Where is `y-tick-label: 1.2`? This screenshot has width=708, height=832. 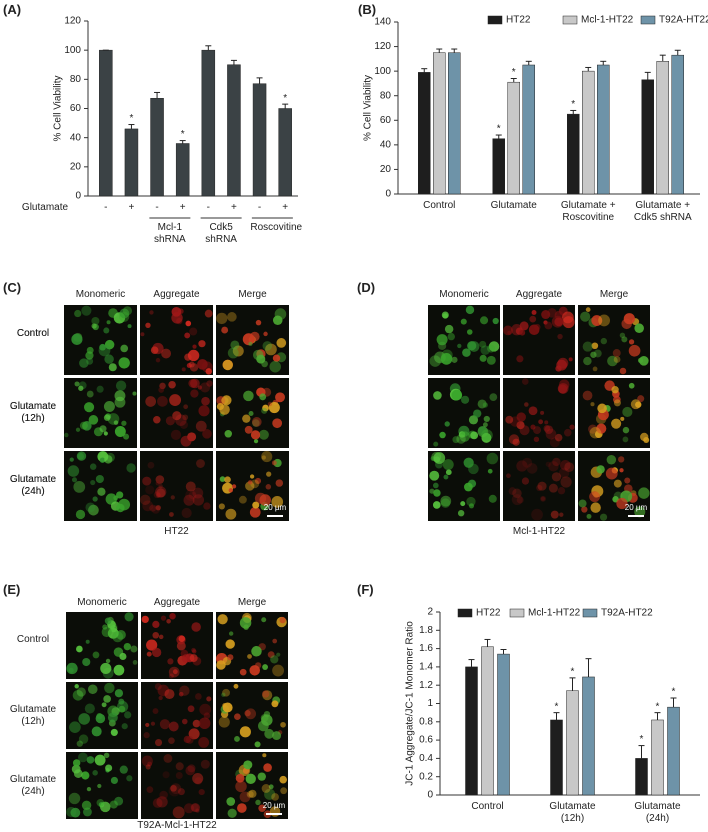 y-tick-label: 1.2 is located at coordinates (426, 685).